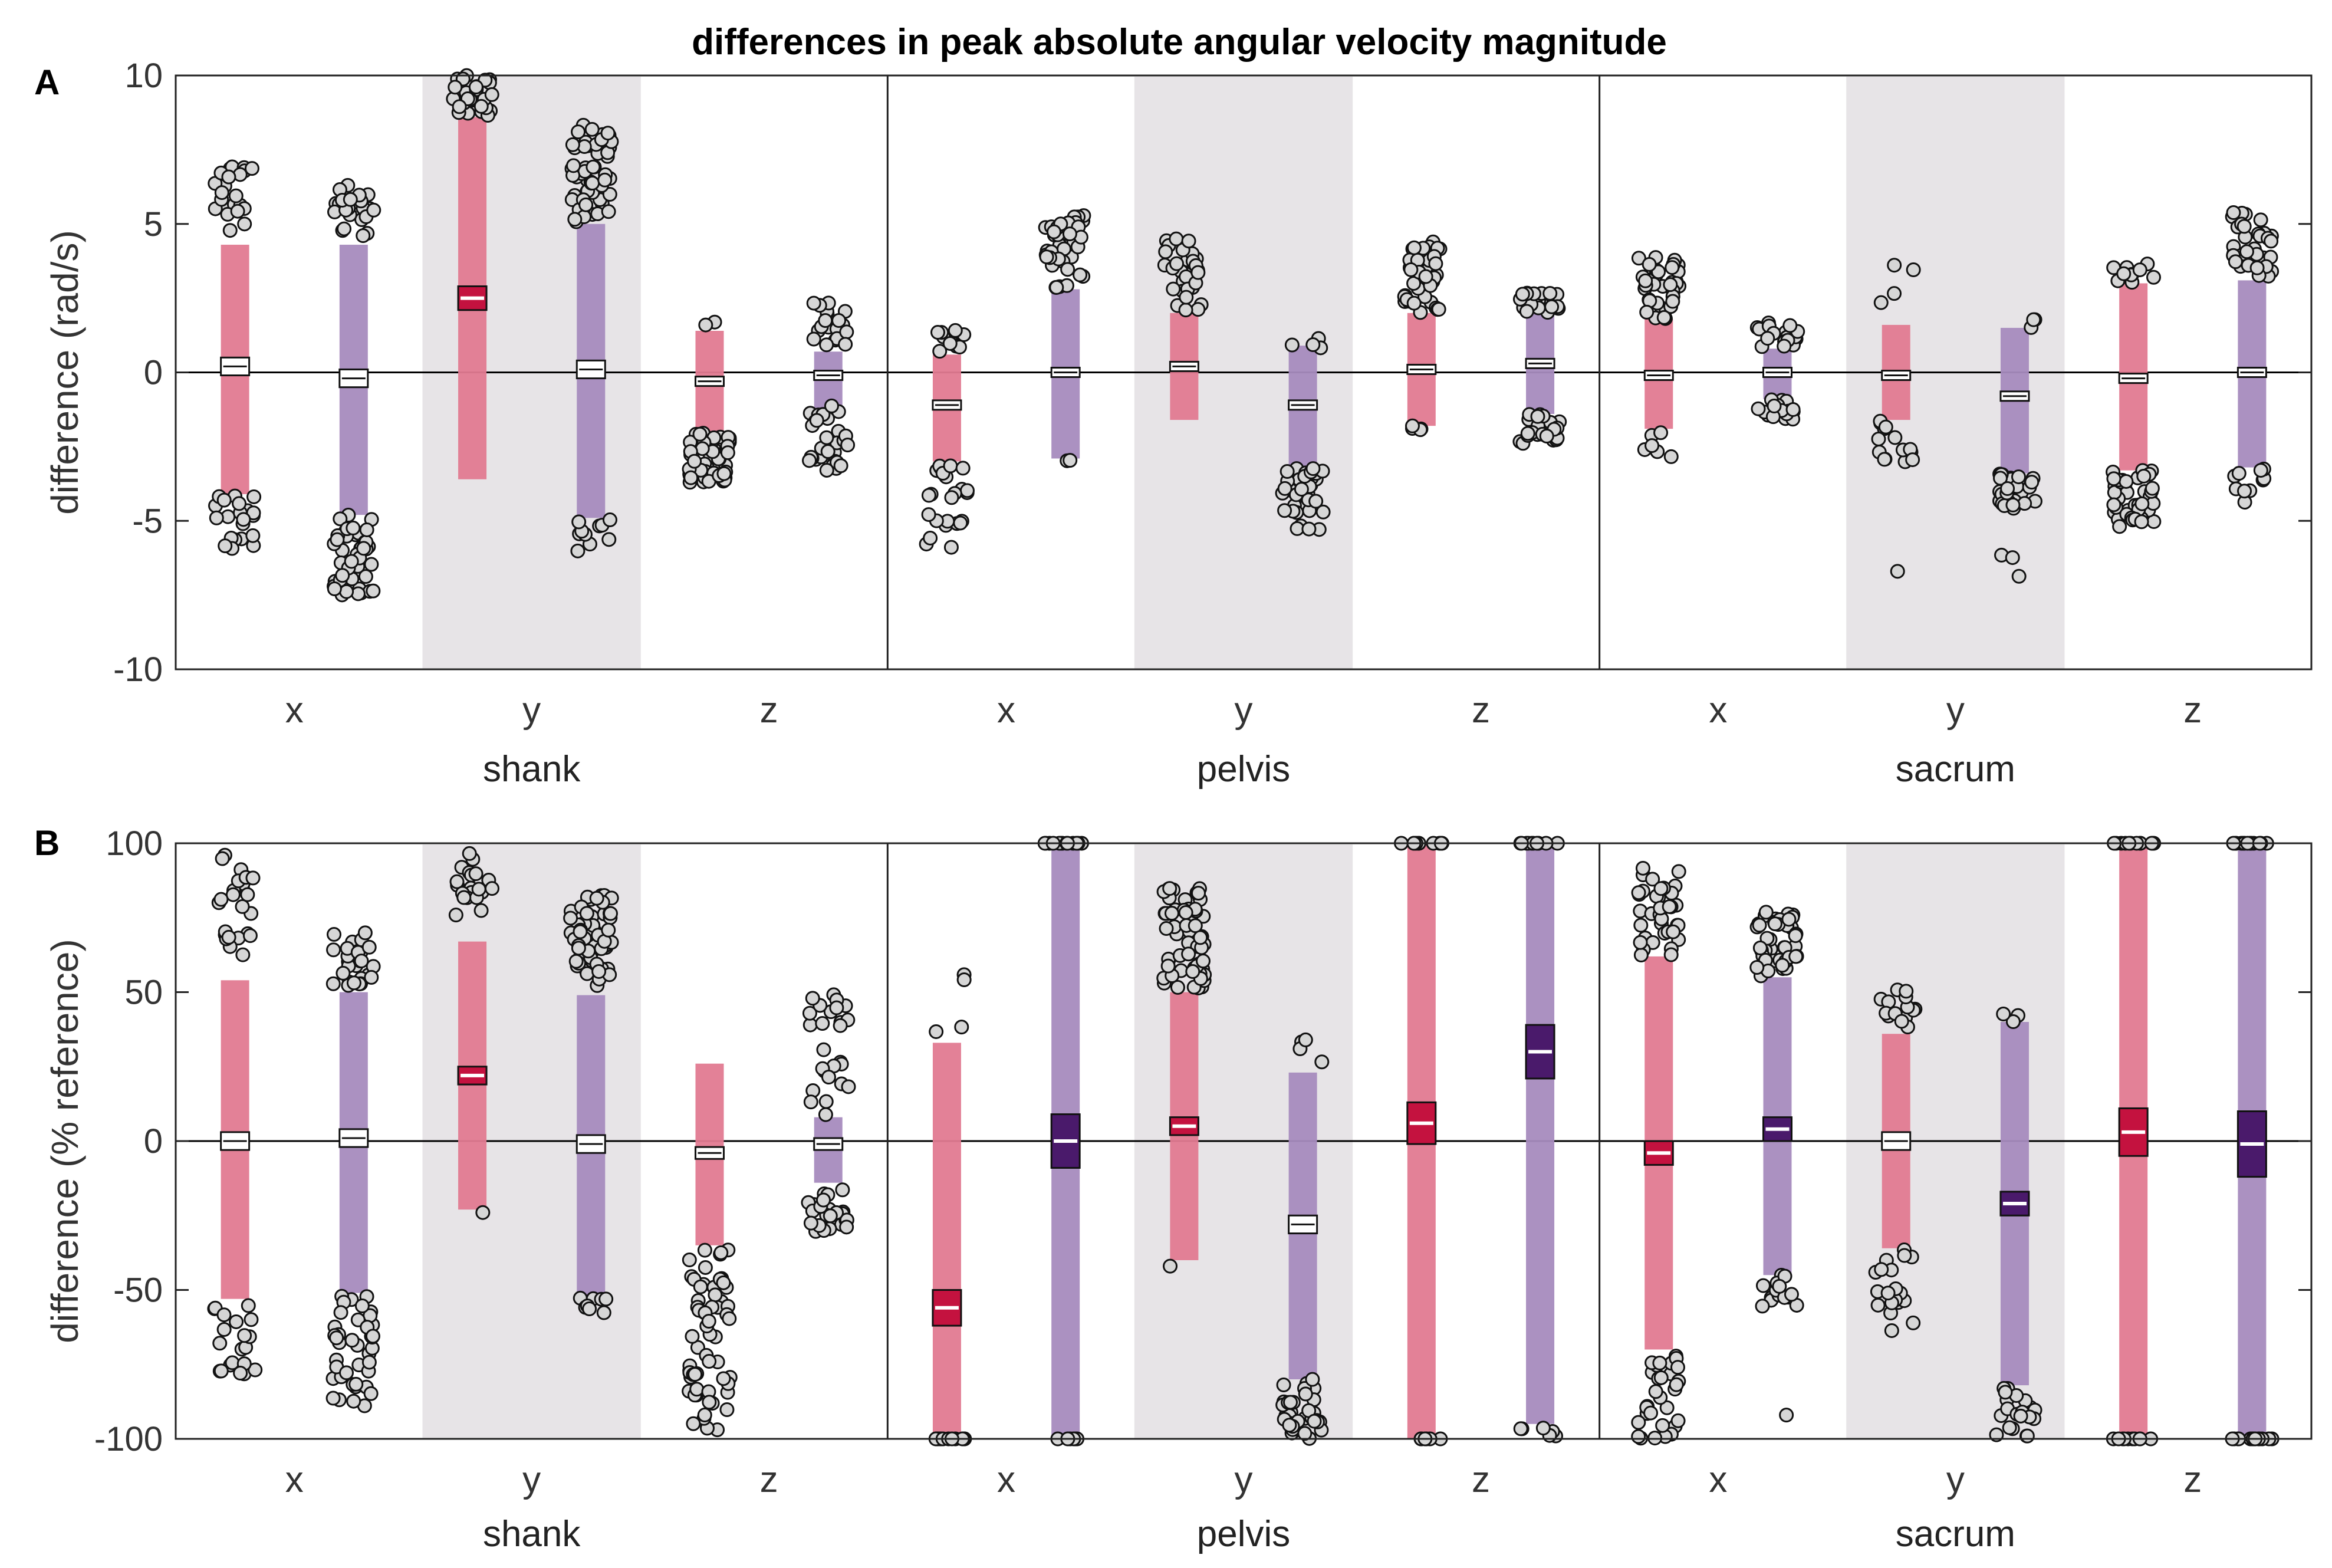 Image resolution: width=2332 pixels, height=1568 pixels. Describe the element at coordinates (947, 439) in the screenshot. I see `series-pelvis-x-pink` at that location.